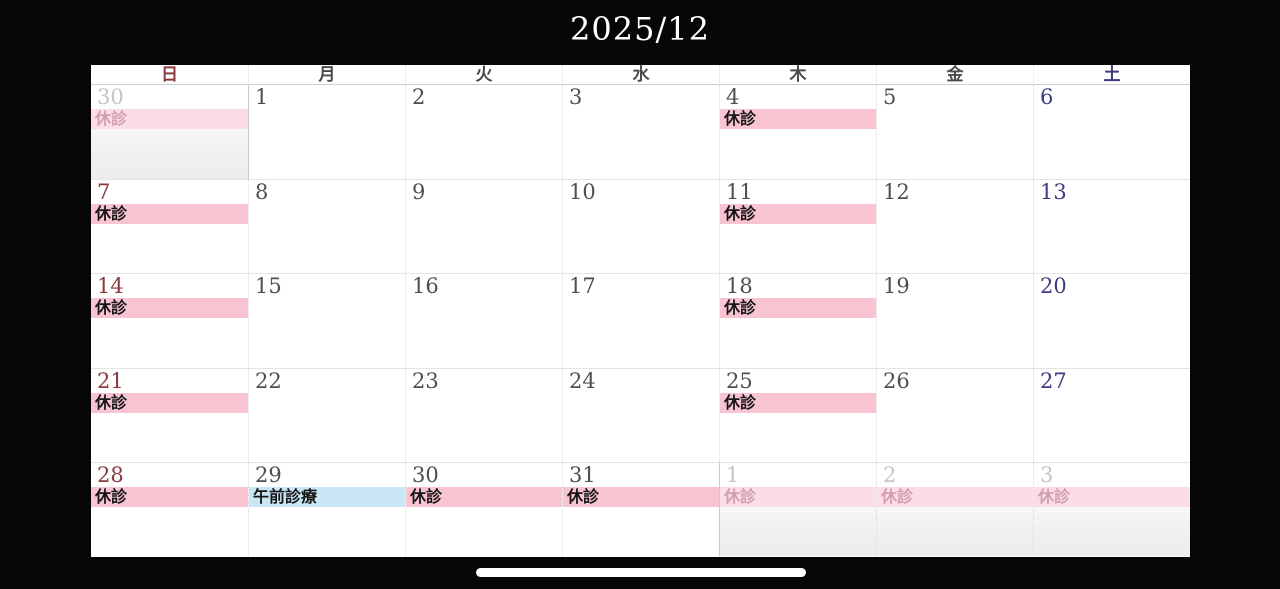 The height and width of the screenshot is (589, 1280). What do you see at coordinates (326, 132) in the screenshot?
I see `day-cell: 1` at bounding box center [326, 132].